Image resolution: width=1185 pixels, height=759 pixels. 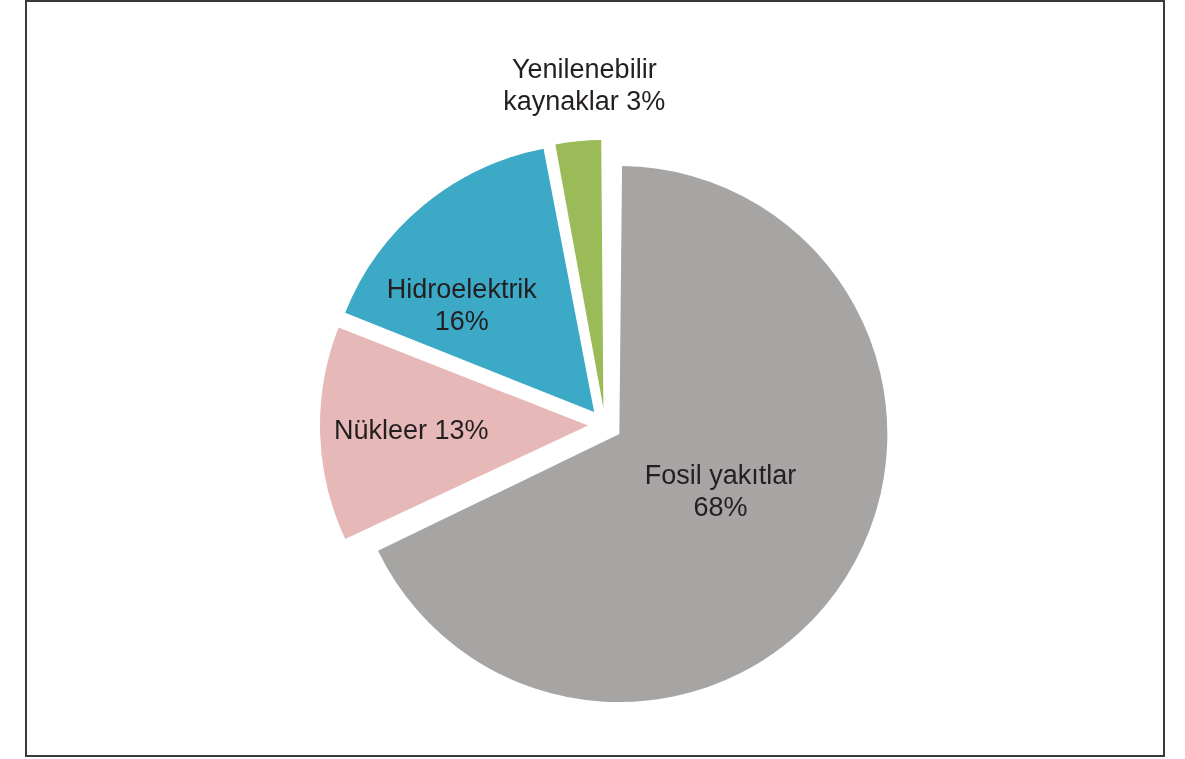 What do you see at coordinates (411, 429) in the screenshot?
I see `slice-label: Nükleer 13%` at bounding box center [411, 429].